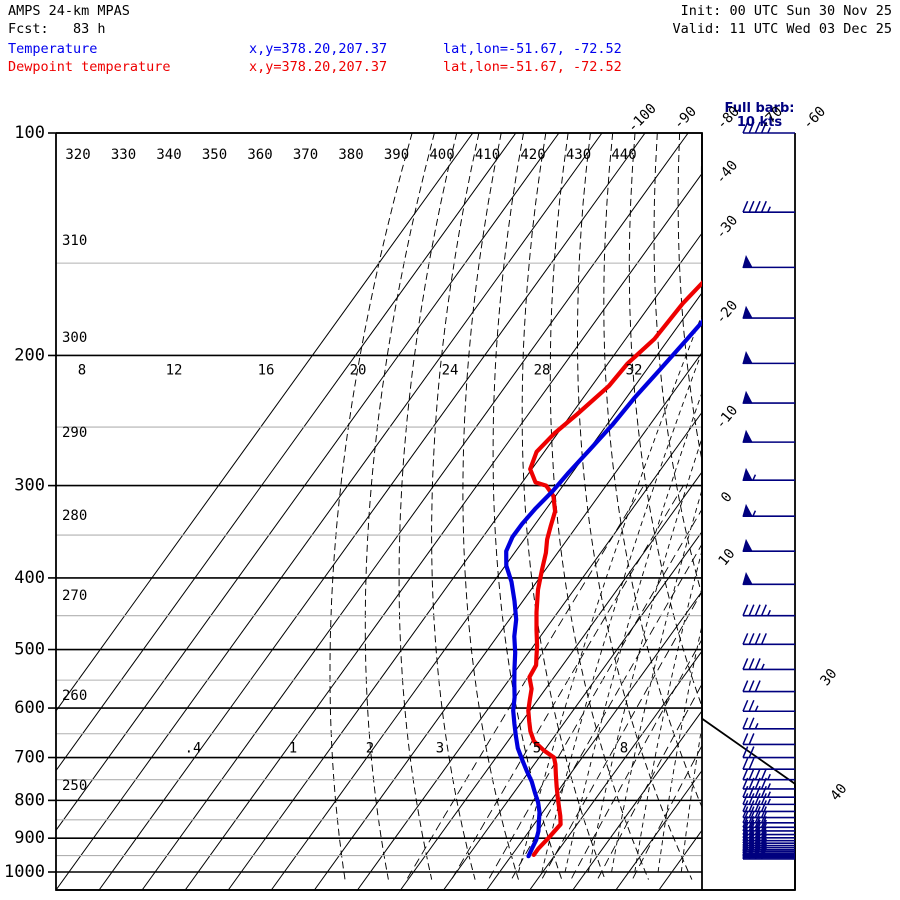 This screenshot has width=900, height=900. I want to click on isotherm-label-top: -90, so click(685, 118).